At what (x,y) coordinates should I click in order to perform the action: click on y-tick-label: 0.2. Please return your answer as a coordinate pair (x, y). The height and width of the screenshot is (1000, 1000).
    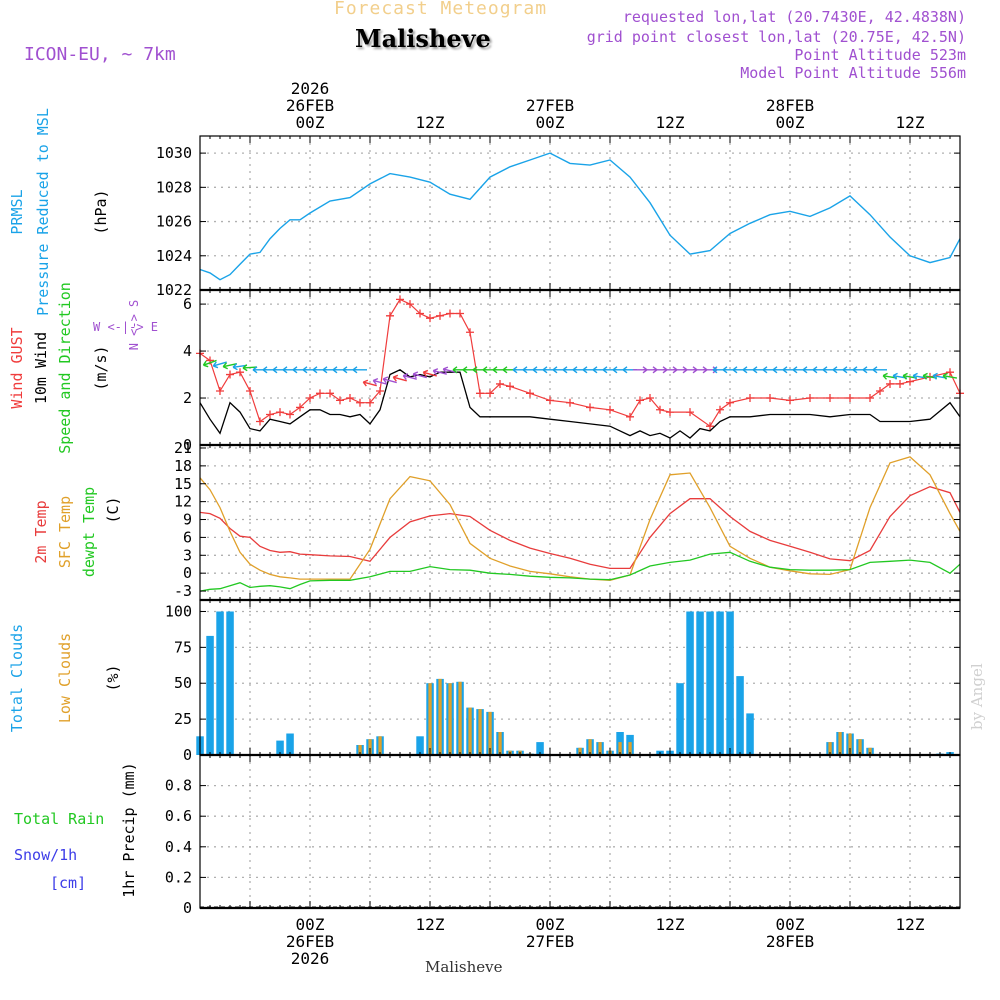
    Looking at the image, I should click on (178, 877).